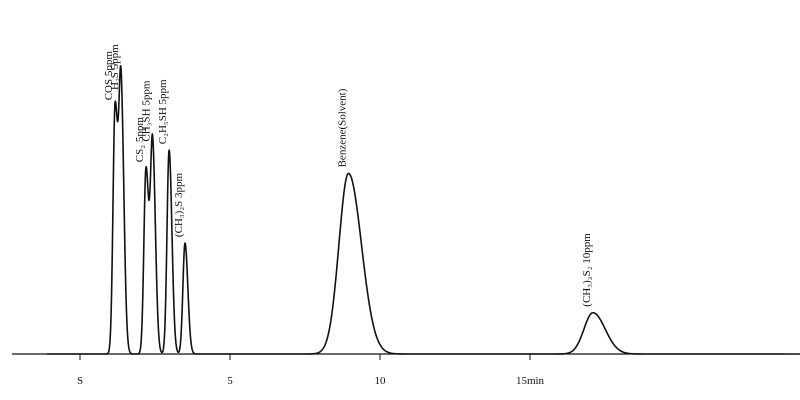  I want to click on x-axis-ticks: S 5 10 15min, so click(311, 370).